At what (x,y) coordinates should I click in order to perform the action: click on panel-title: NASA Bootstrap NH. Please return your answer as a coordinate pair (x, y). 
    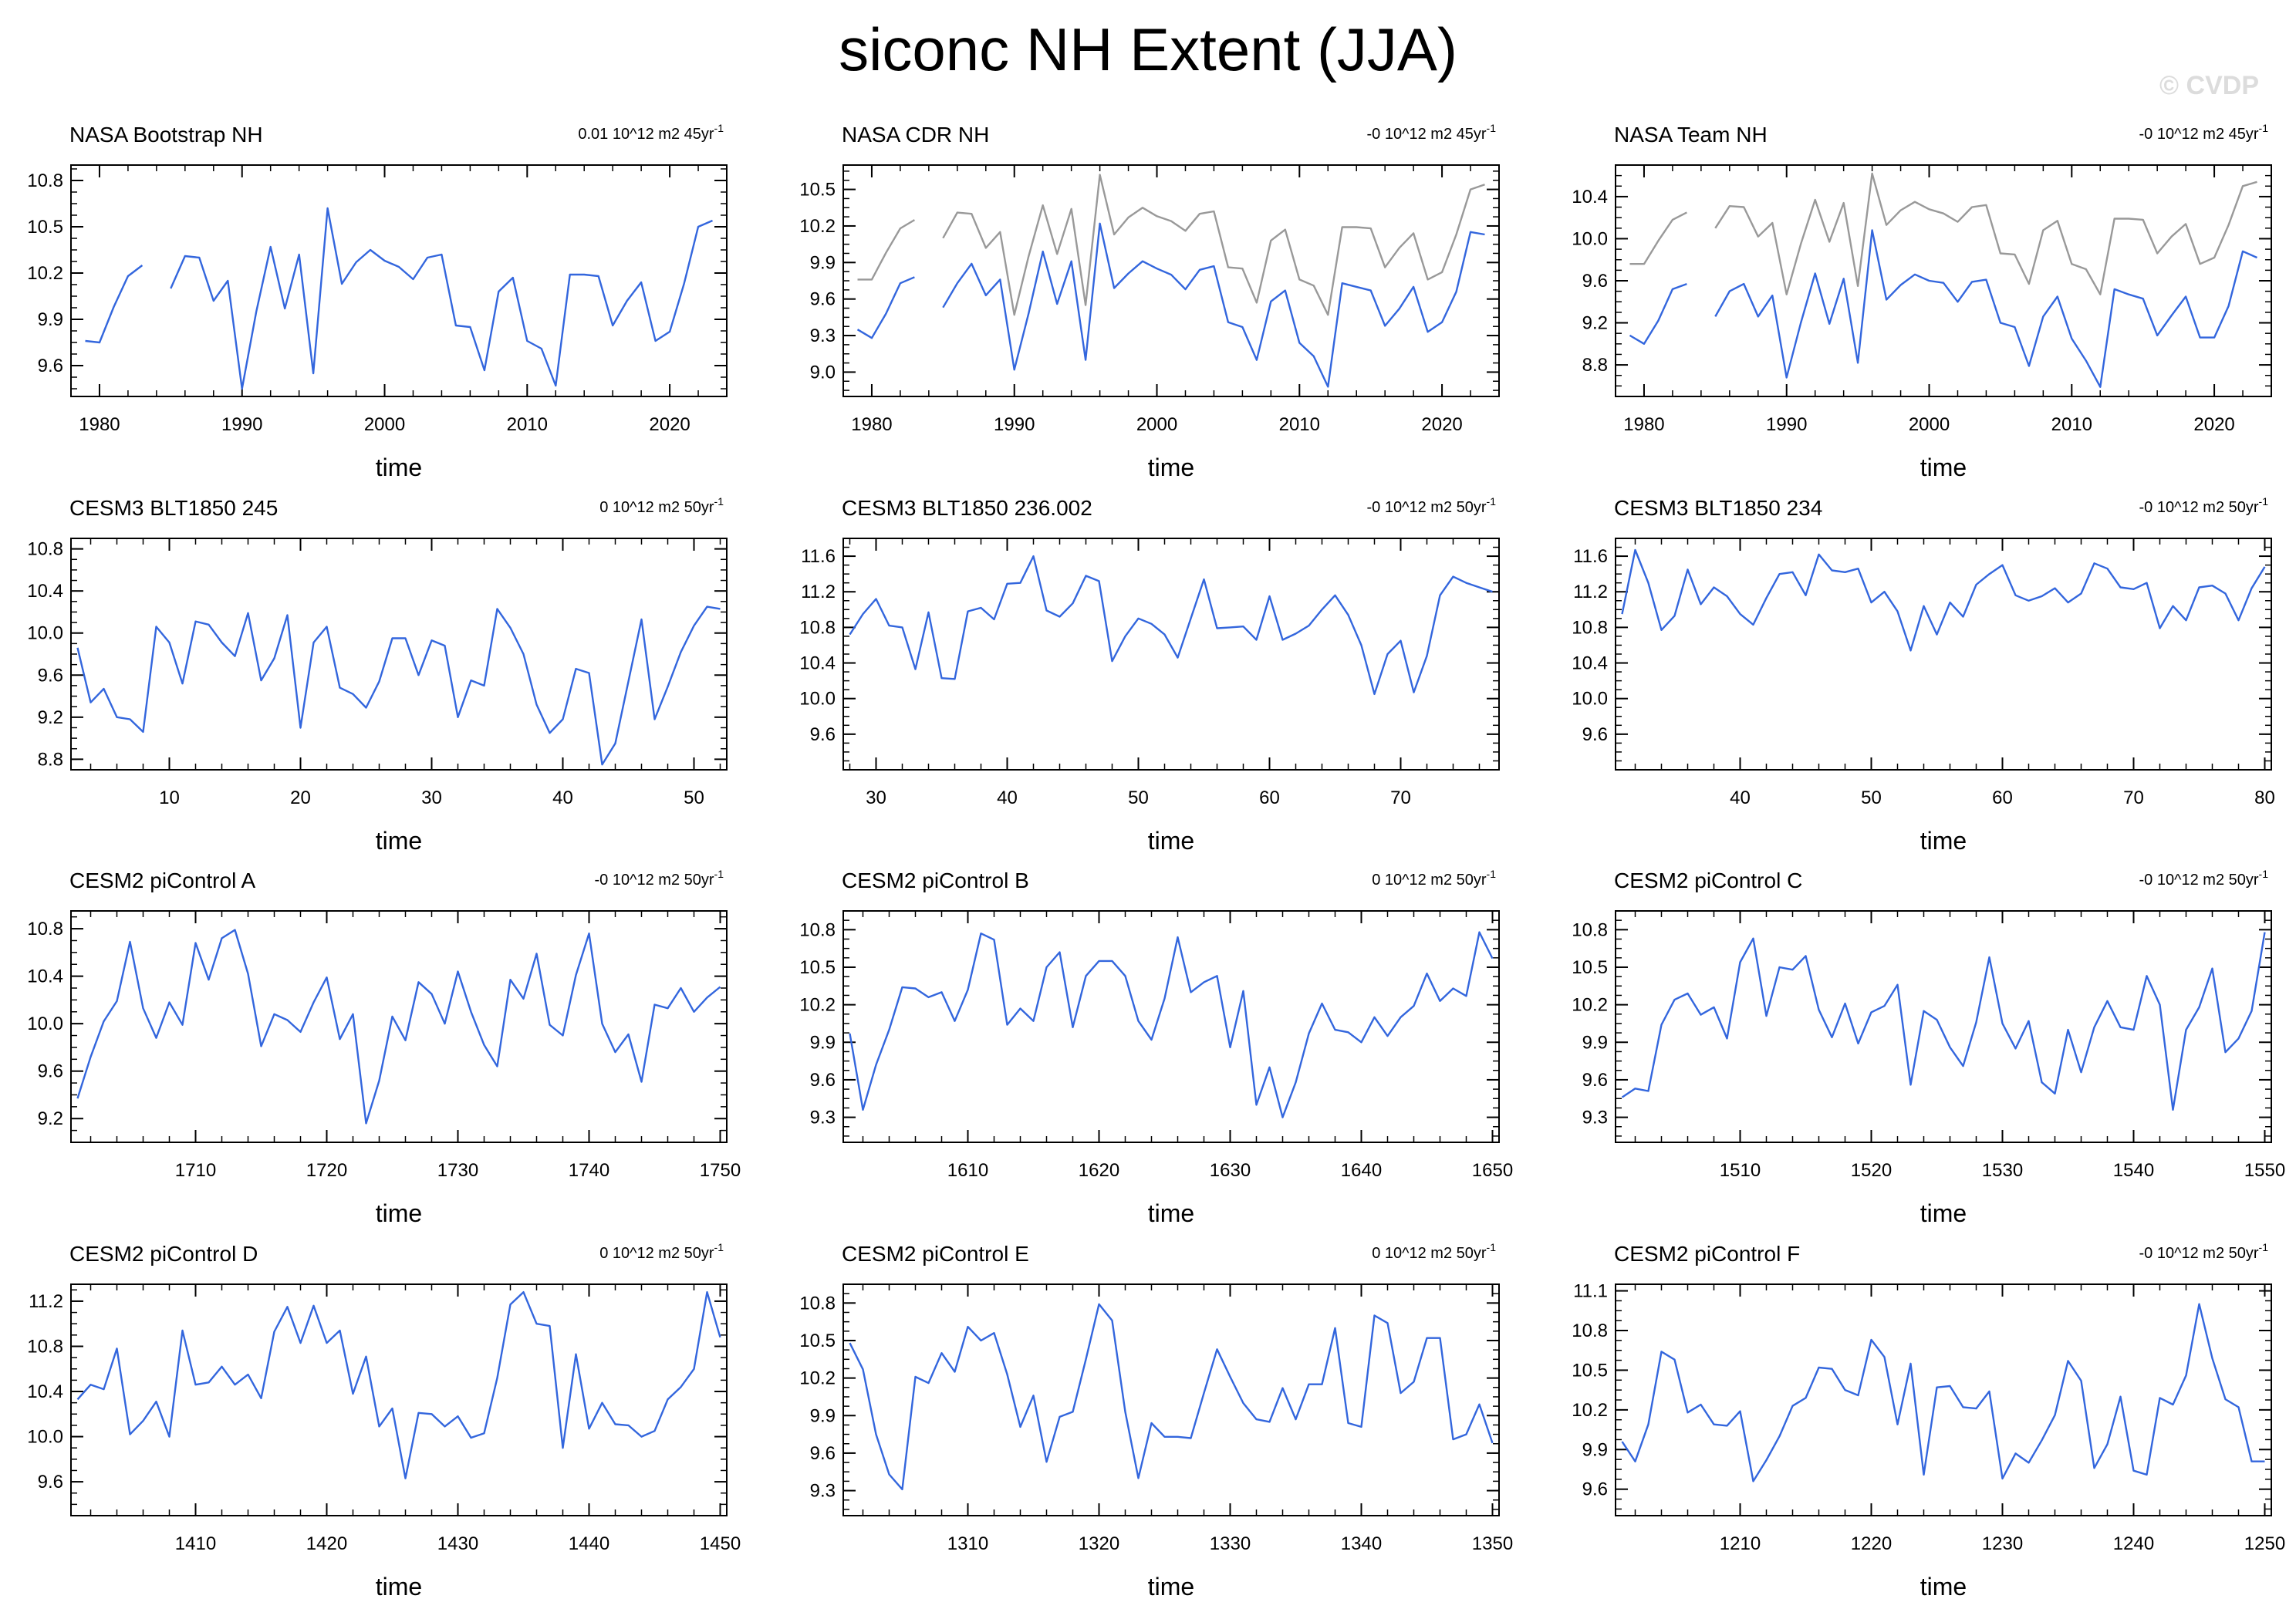
    Looking at the image, I should click on (166, 135).